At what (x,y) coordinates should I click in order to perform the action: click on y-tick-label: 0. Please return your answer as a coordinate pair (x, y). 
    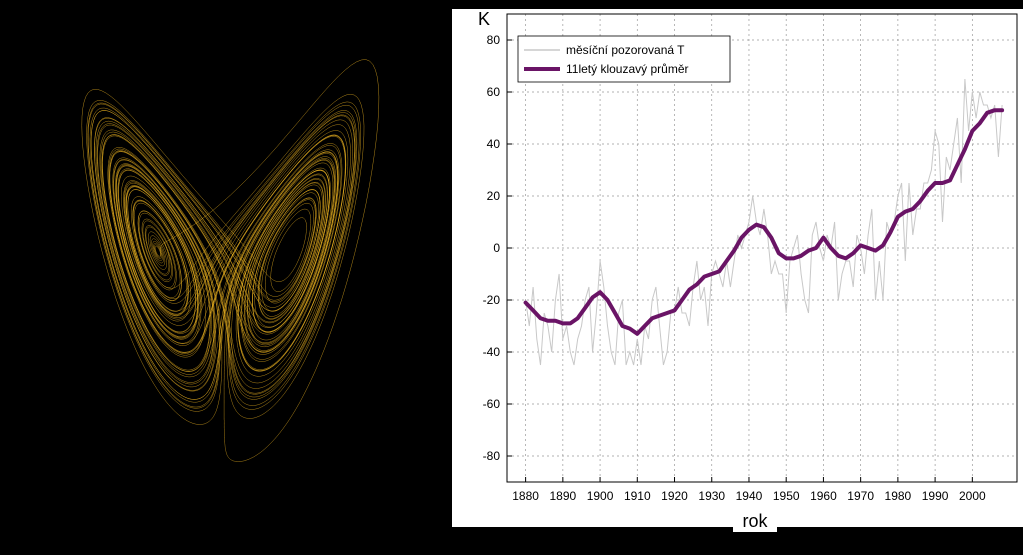
    Looking at the image, I should click on (496, 248).